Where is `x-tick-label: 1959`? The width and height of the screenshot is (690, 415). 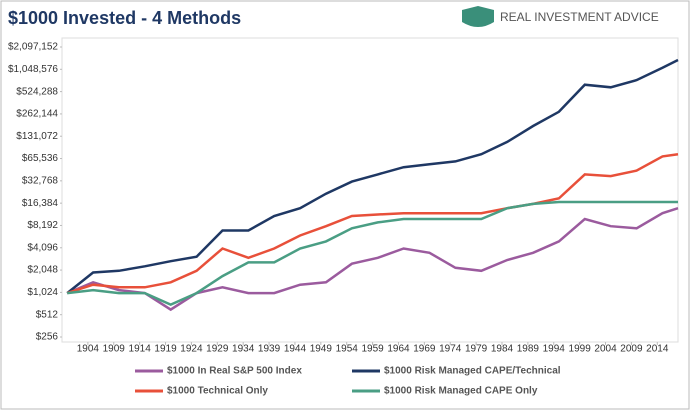
x-tick-label: 1959 is located at coordinates (372, 349).